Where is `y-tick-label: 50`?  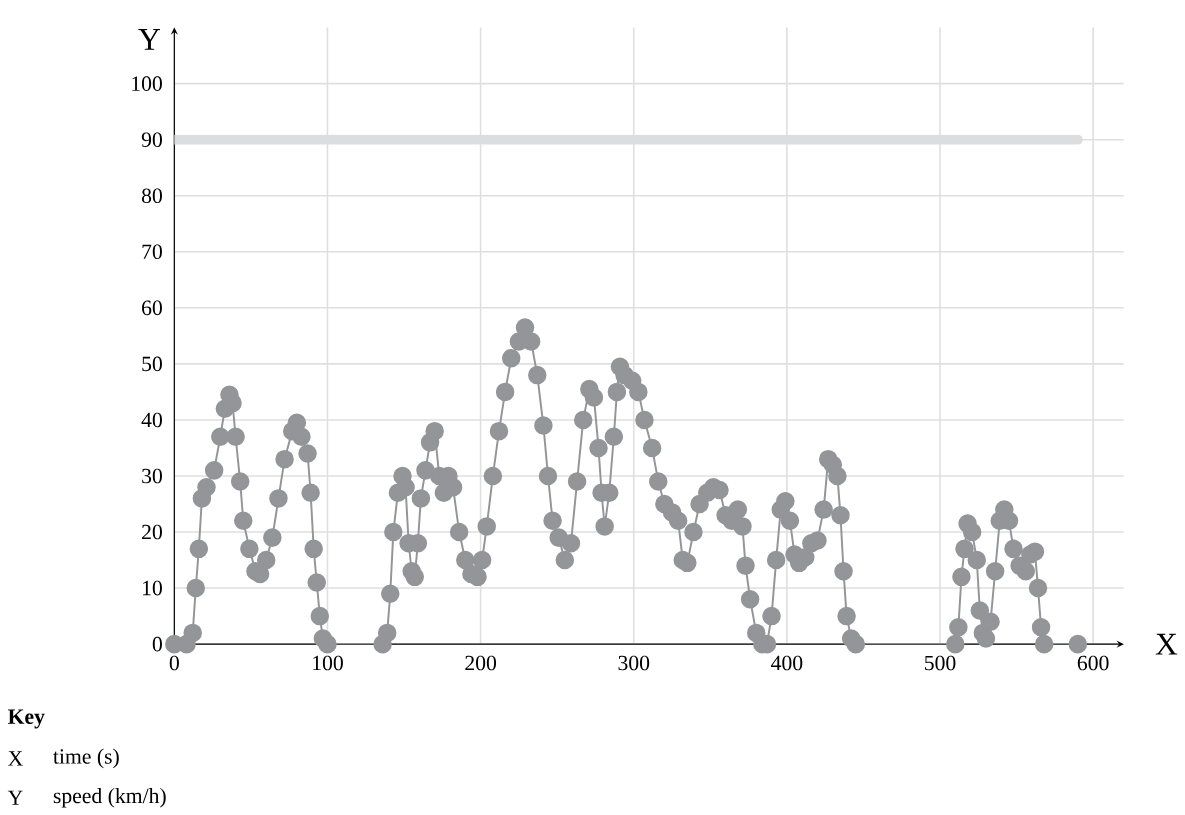
y-tick-label: 50 is located at coordinates (152, 364).